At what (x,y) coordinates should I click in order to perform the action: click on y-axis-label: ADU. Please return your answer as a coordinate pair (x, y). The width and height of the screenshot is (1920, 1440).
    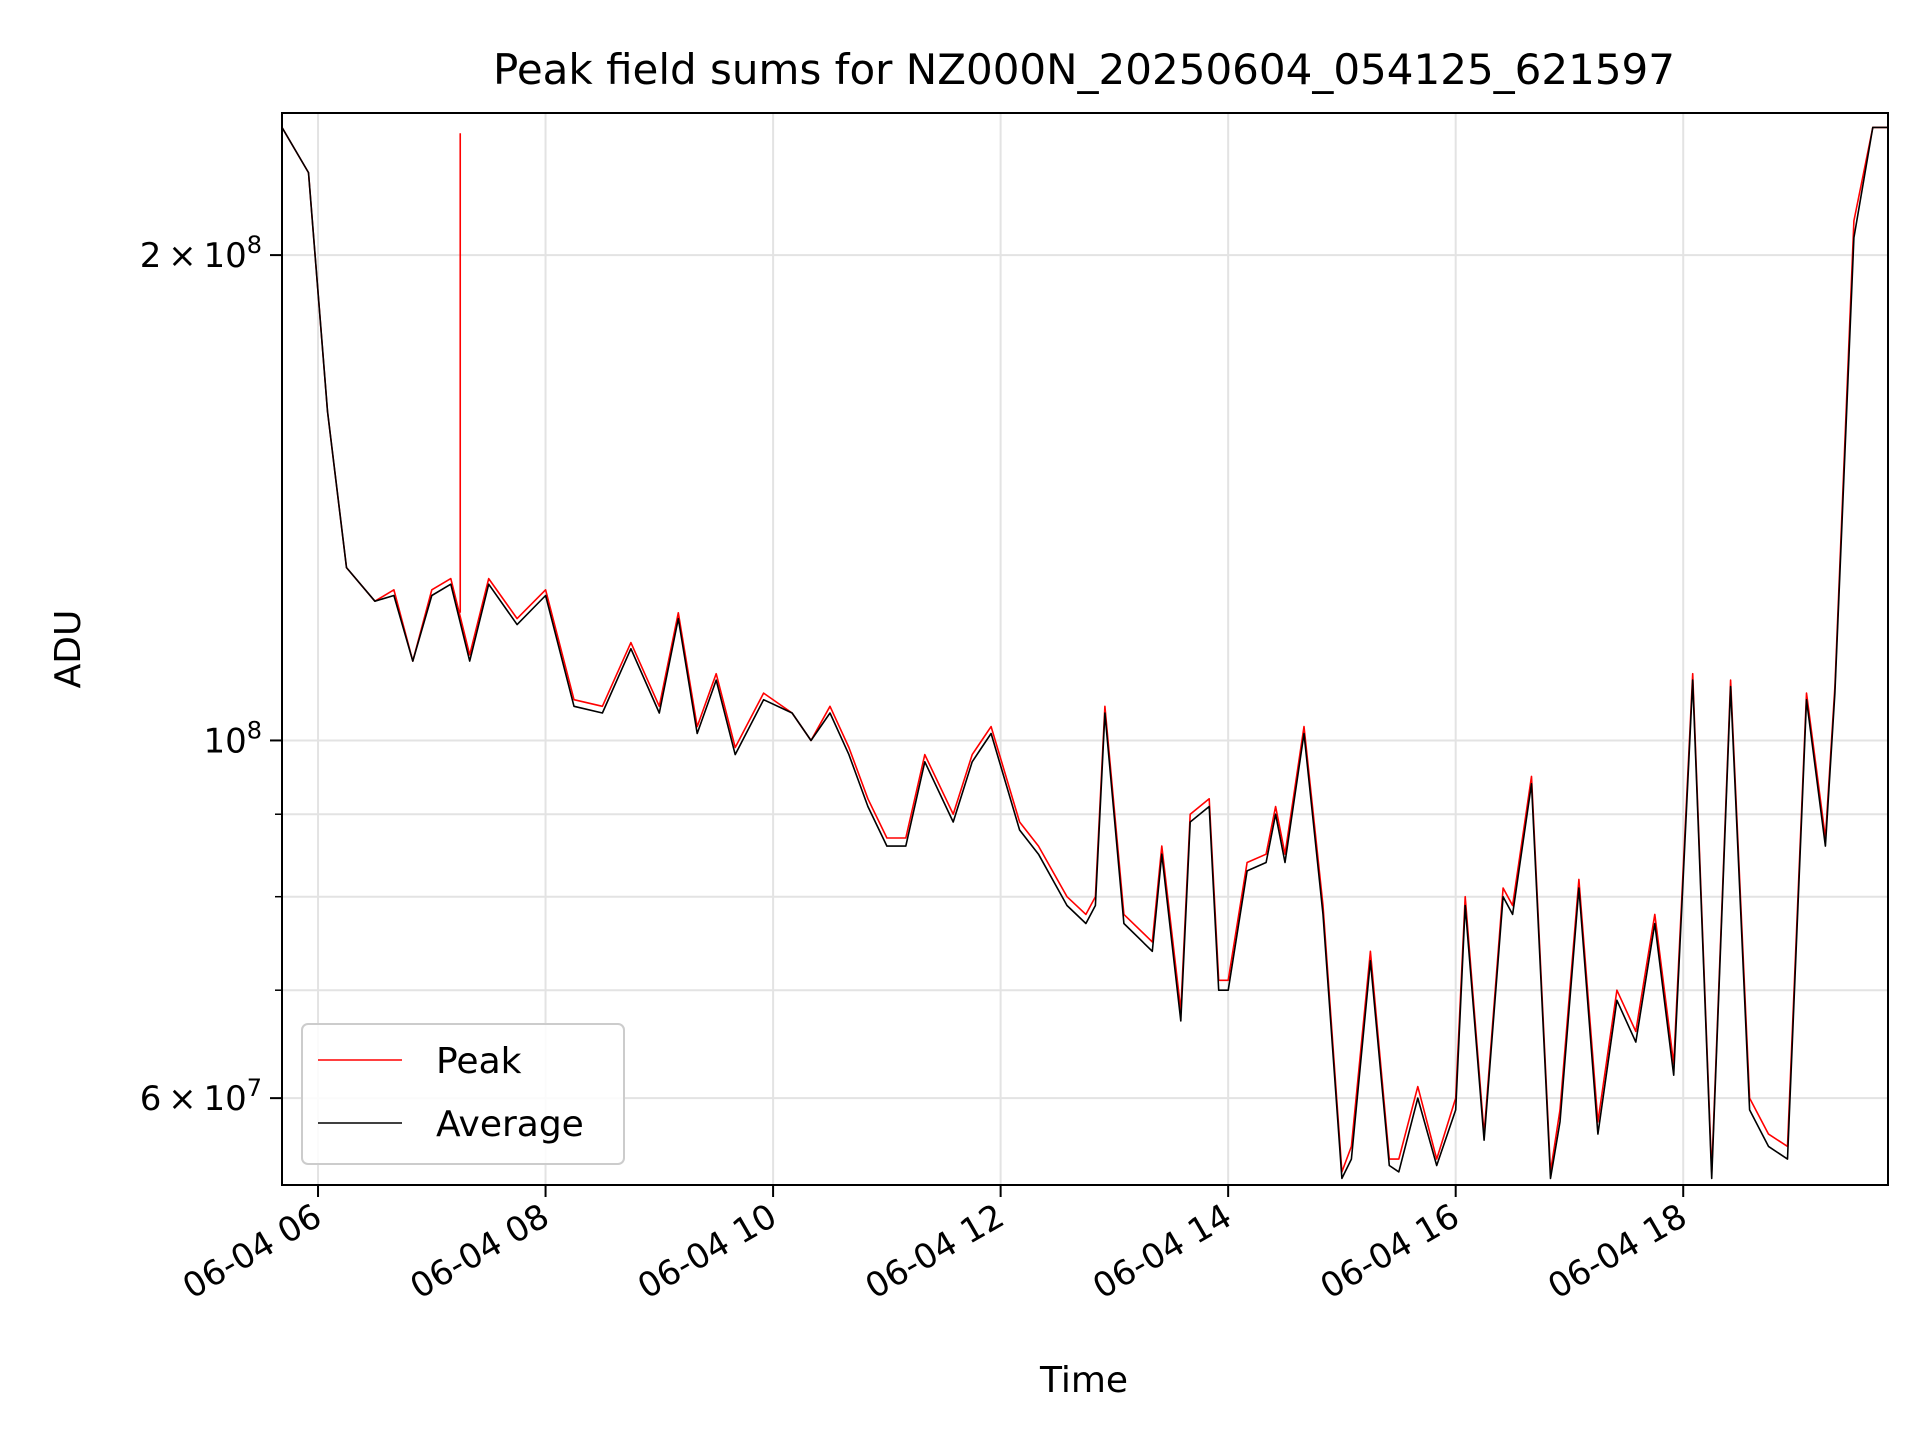
    Looking at the image, I should click on (68, 649).